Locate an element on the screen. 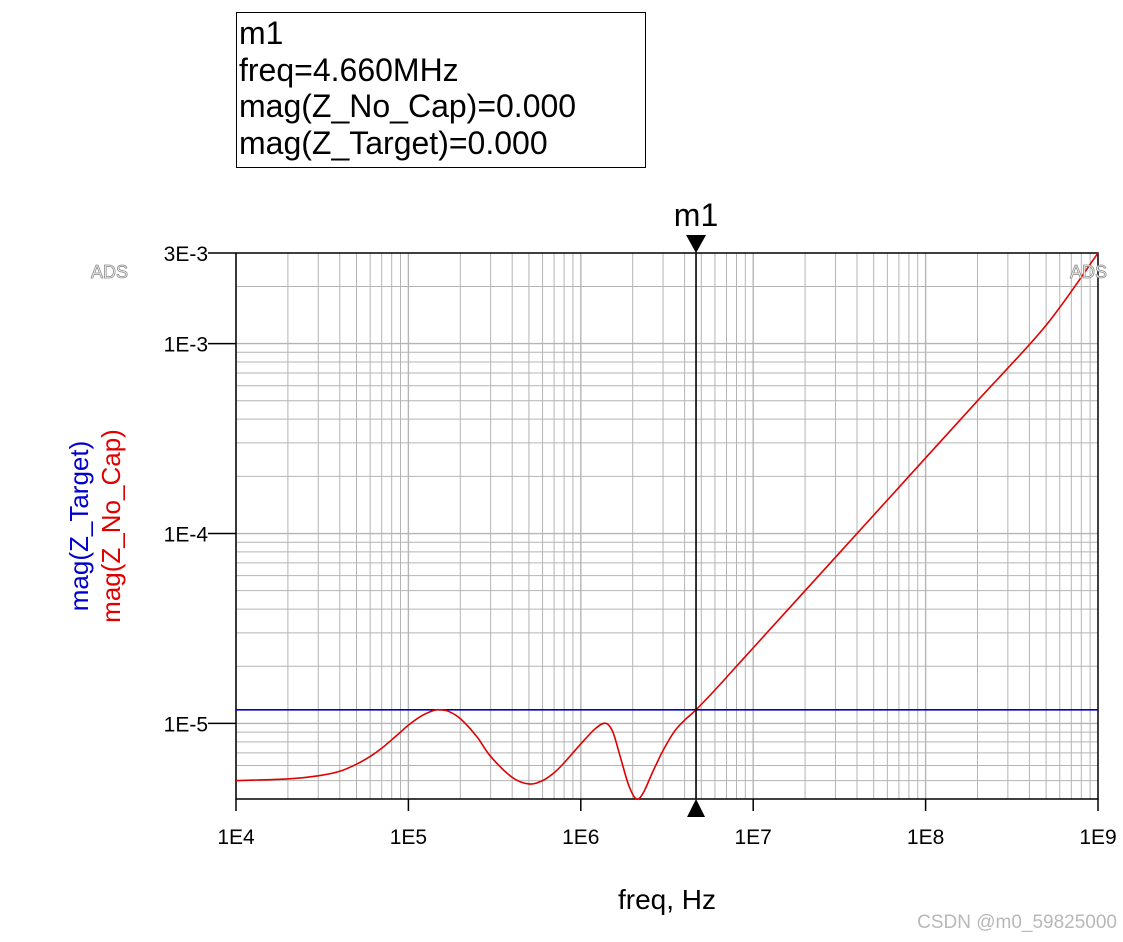  y-tick-label: 3E-3 is located at coordinates (186, 254).